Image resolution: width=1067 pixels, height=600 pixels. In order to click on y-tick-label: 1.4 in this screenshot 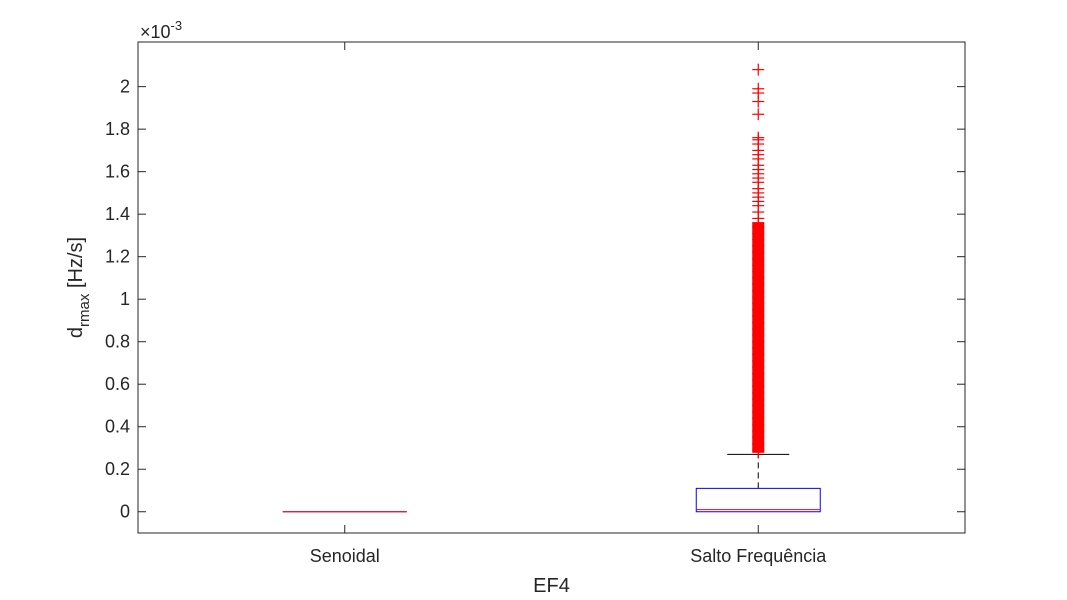, I will do `click(117, 214)`.